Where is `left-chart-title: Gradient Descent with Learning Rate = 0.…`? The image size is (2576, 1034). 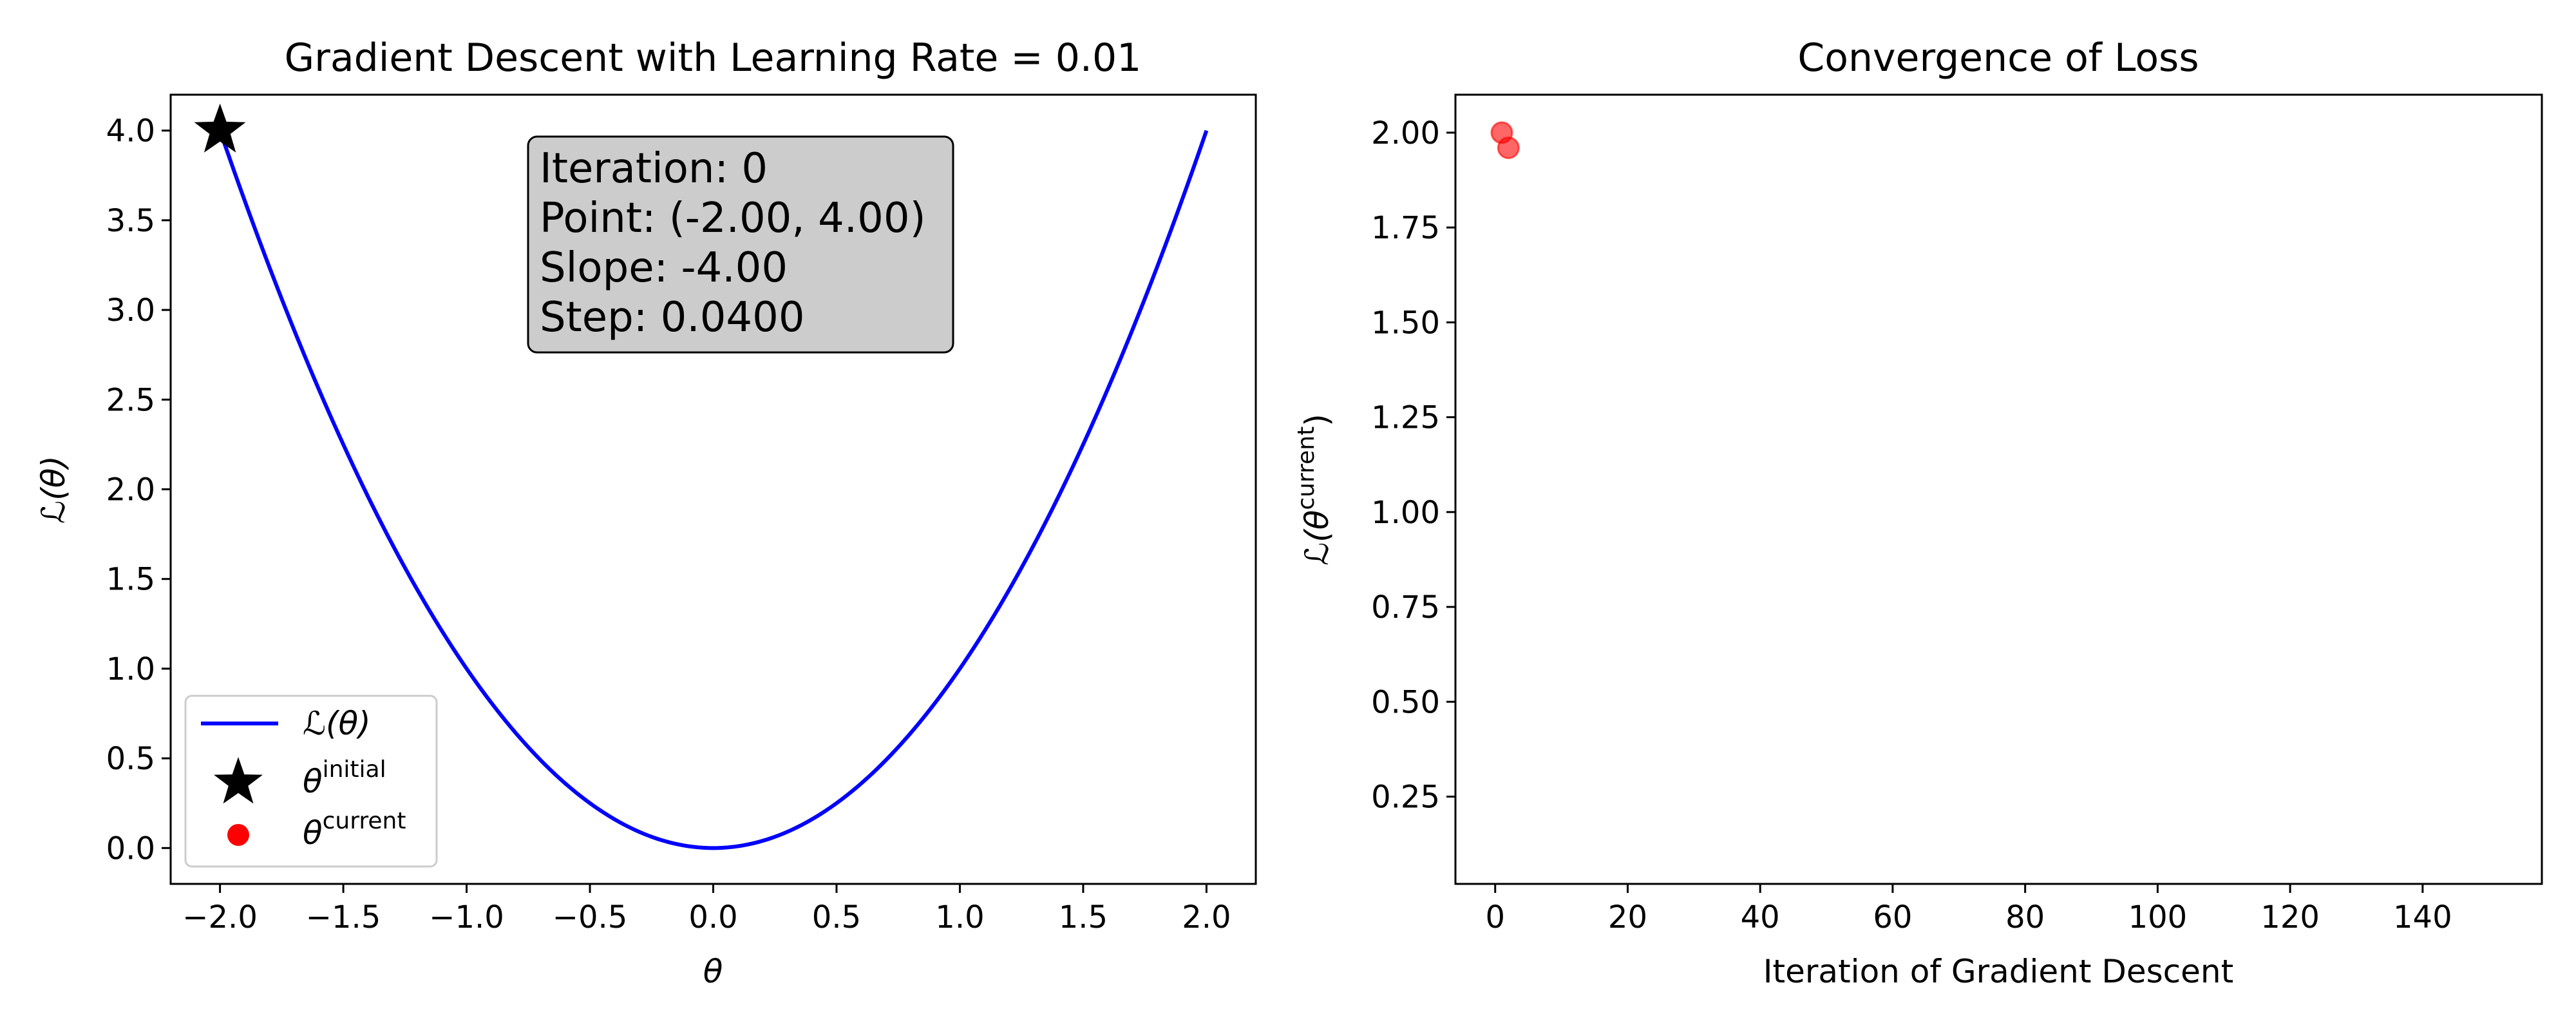 left-chart-title: Gradient Descent with Learning Rate = 0.… is located at coordinates (714, 58).